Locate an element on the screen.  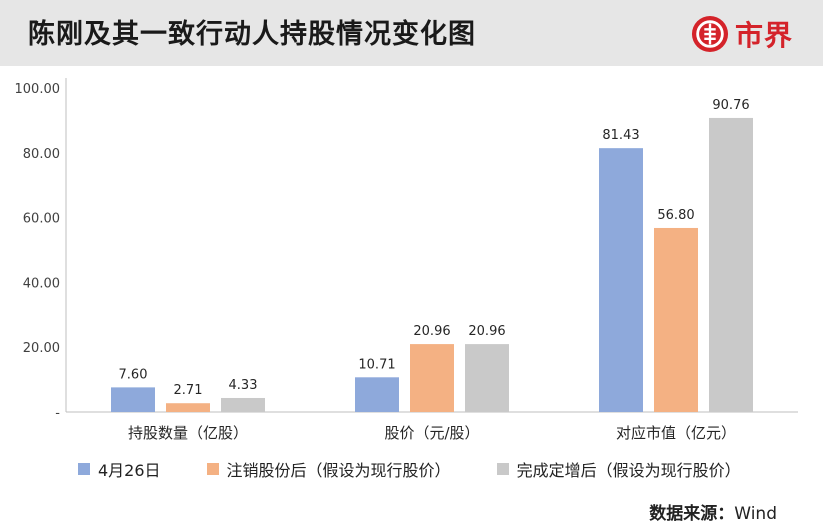
x-tick-label: 持股数量（亿股） is located at coordinates (188, 433).